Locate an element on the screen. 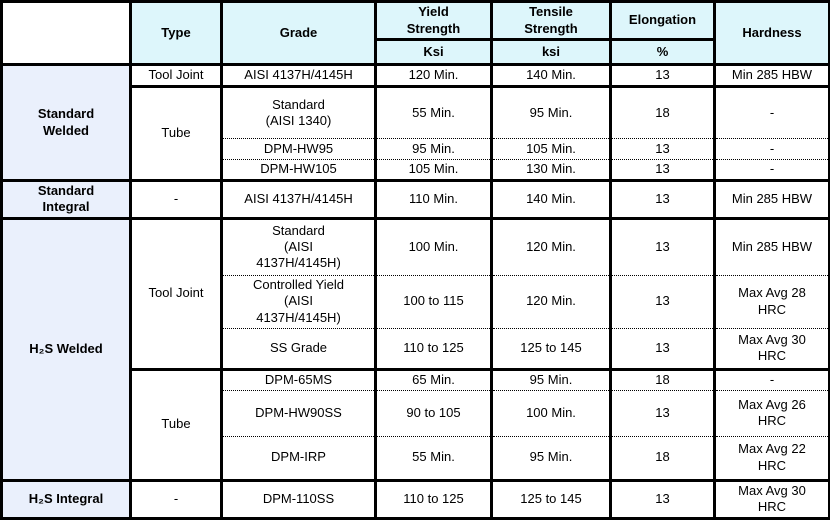  group-cell-h2s-welded: H₂S Welded is located at coordinates (66, 348).